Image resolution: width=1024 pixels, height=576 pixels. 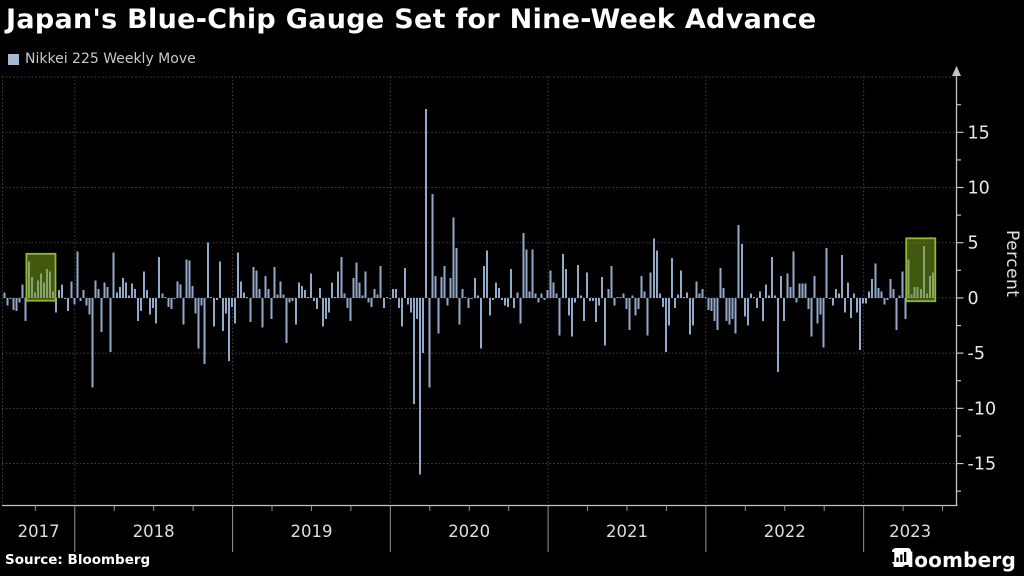 What do you see at coordinates (1012, 264) in the screenshot?
I see `y-axis-title: Percent` at bounding box center [1012, 264].